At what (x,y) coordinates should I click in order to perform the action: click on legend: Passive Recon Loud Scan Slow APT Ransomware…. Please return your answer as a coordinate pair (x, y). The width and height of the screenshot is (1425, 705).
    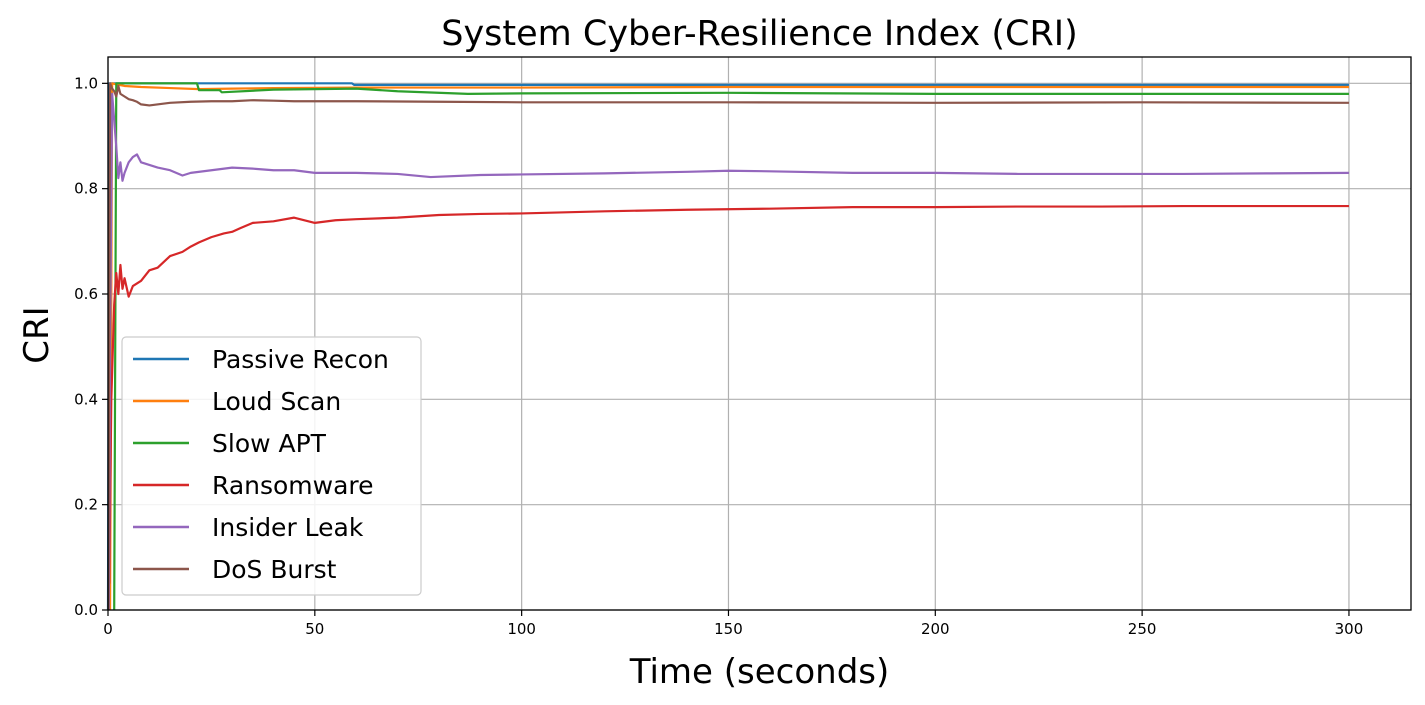
    Looking at the image, I should click on (271, 466).